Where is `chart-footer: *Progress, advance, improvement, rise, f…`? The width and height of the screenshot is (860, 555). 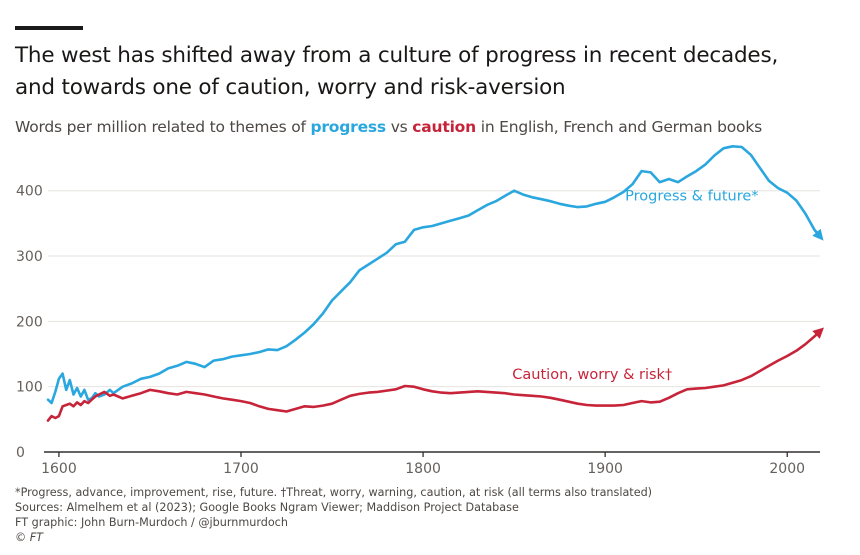 chart-footer: *Progress, advance, improvement, rise, f… is located at coordinates (430, 515).